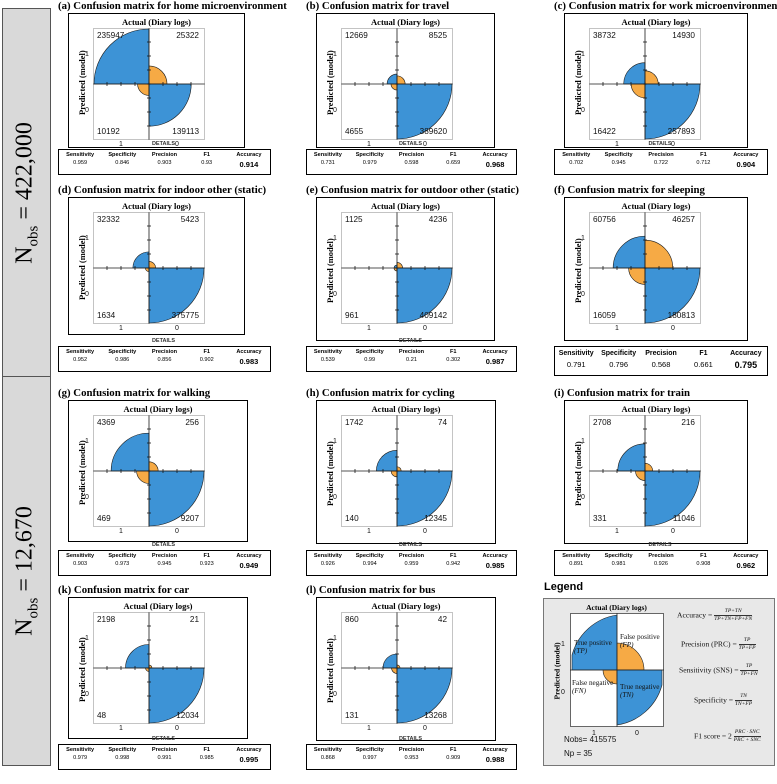 This screenshot has height=784, width=777. What do you see at coordinates (661, 563) in the screenshot?
I see `metric-precision: Precision 0.926` at bounding box center [661, 563].